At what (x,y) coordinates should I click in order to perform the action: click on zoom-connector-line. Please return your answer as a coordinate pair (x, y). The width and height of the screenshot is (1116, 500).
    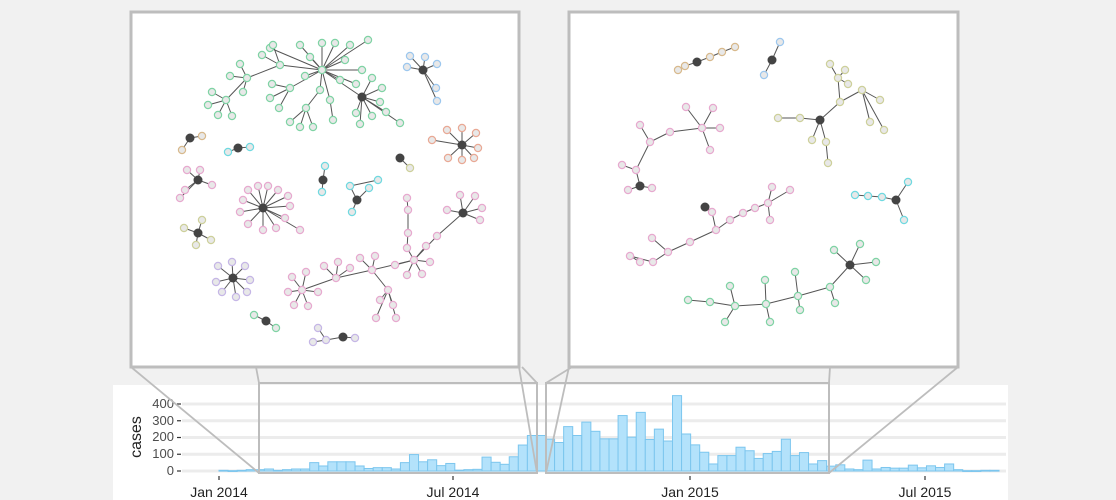
    Looking at the image, I should click on (829, 375).